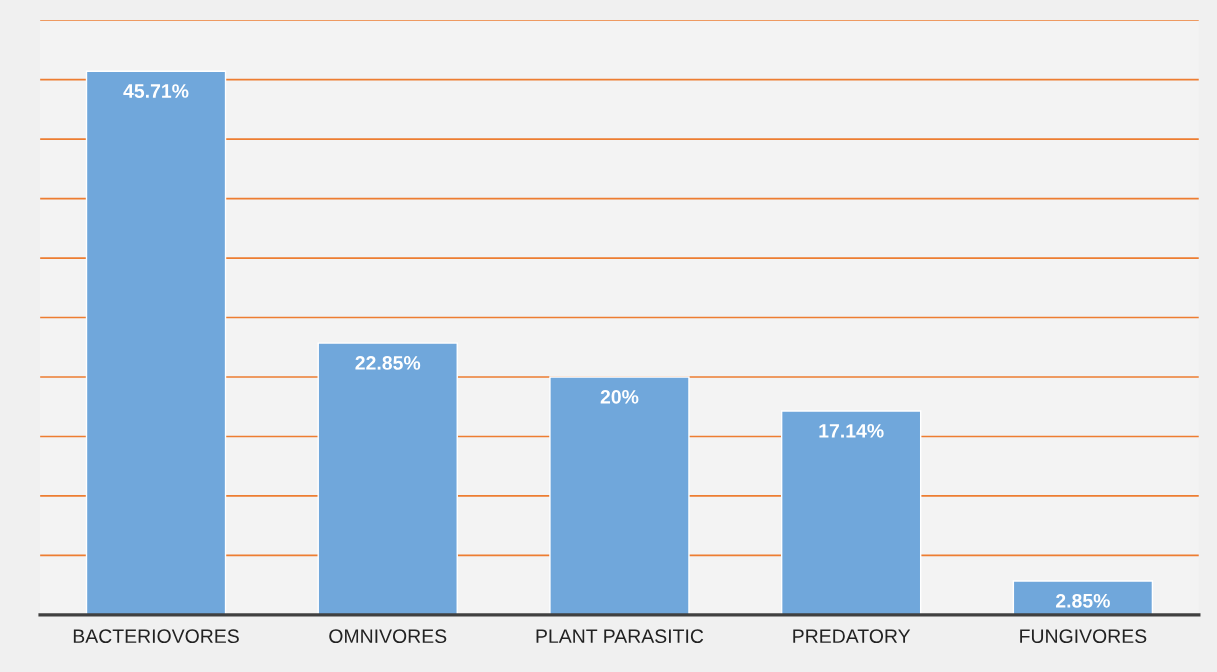 The height and width of the screenshot is (672, 1217). I want to click on x-tick-label: PREDATORY, so click(852, 636).